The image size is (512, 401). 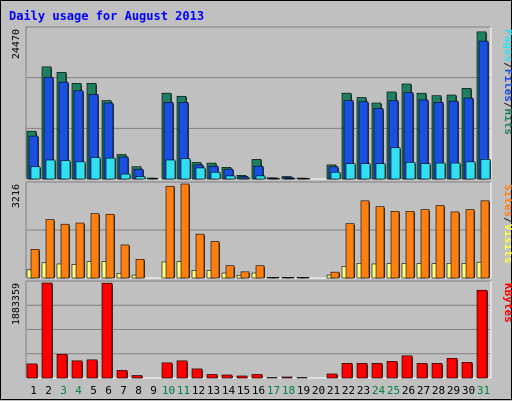 I want to click on x-tick-label-day-31: 31, so click(x=483, y=390).